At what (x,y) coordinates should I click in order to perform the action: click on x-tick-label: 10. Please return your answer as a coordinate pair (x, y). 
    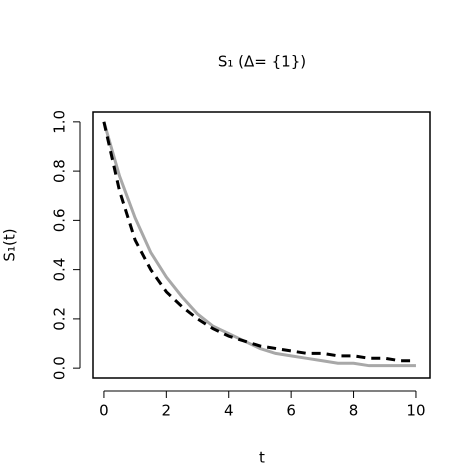
    Looking at the image, I should click on (415, 411).